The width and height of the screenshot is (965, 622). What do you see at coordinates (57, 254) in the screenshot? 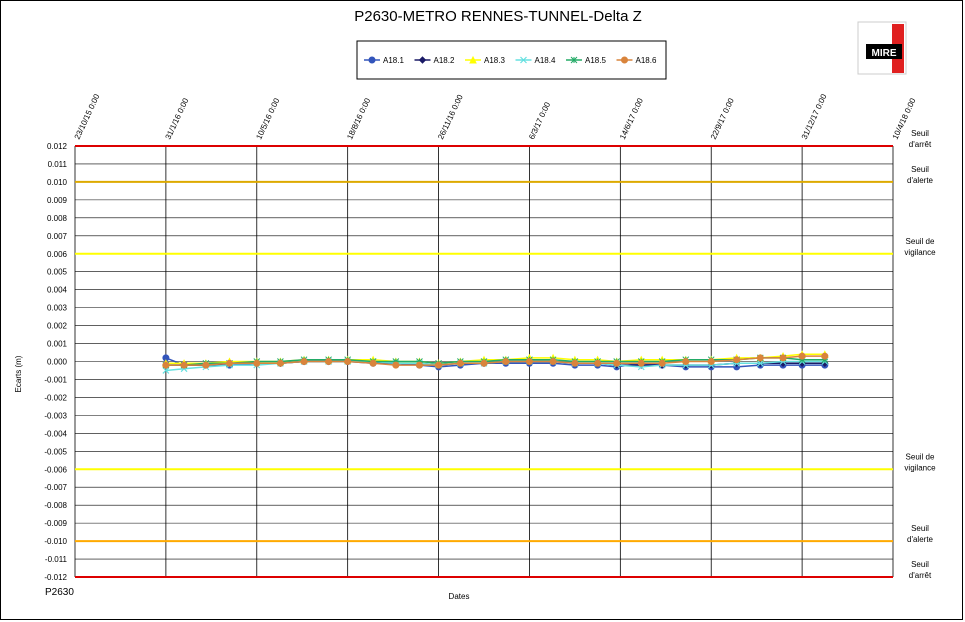
I see `y-tick-label: 0.006` at bounding box center [57, 254].